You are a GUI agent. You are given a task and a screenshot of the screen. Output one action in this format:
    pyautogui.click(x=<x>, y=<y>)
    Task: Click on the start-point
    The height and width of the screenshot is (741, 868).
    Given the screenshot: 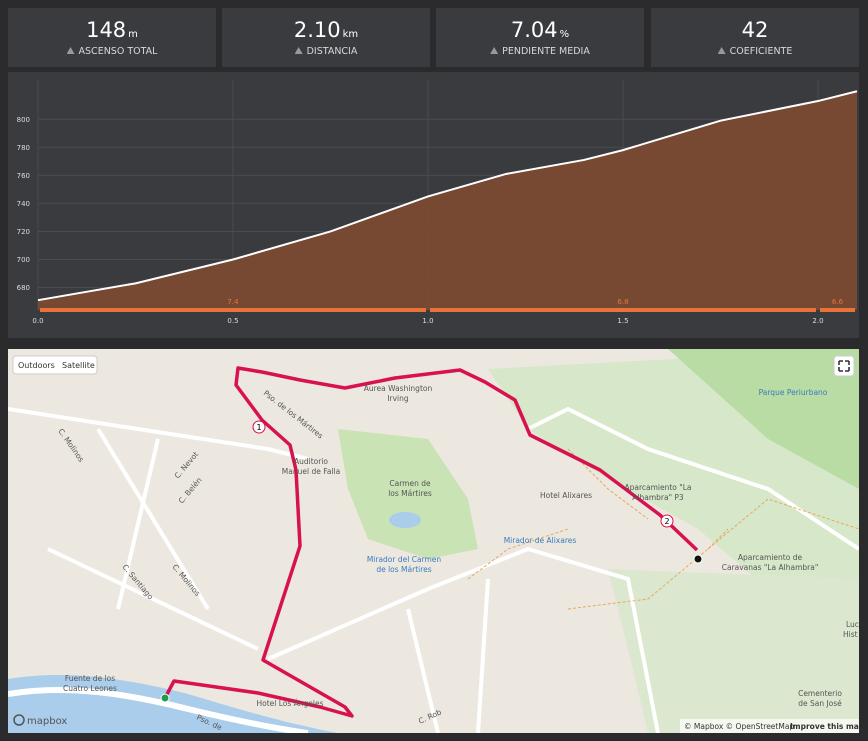 What is the action you would take?
    pyautogui.click(x=165, y=698)
    